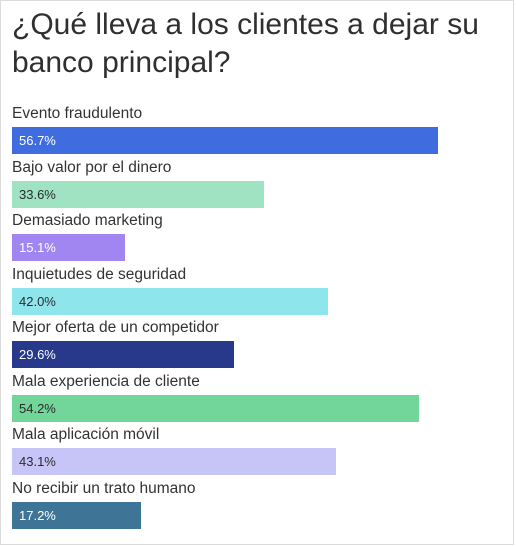  Describe the element at coordinates (77, 515) in the screenshot. I see `bar: 17.2%` at that location.